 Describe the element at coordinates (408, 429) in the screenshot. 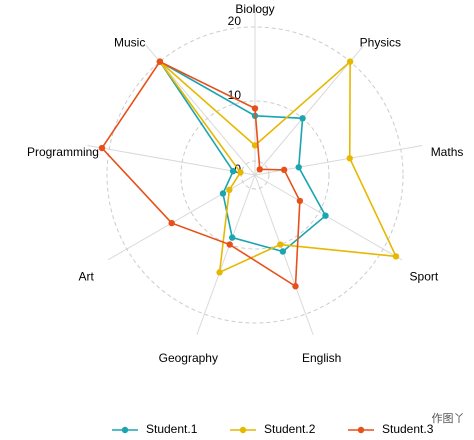

I see `legend-label: Student.3` at that location.